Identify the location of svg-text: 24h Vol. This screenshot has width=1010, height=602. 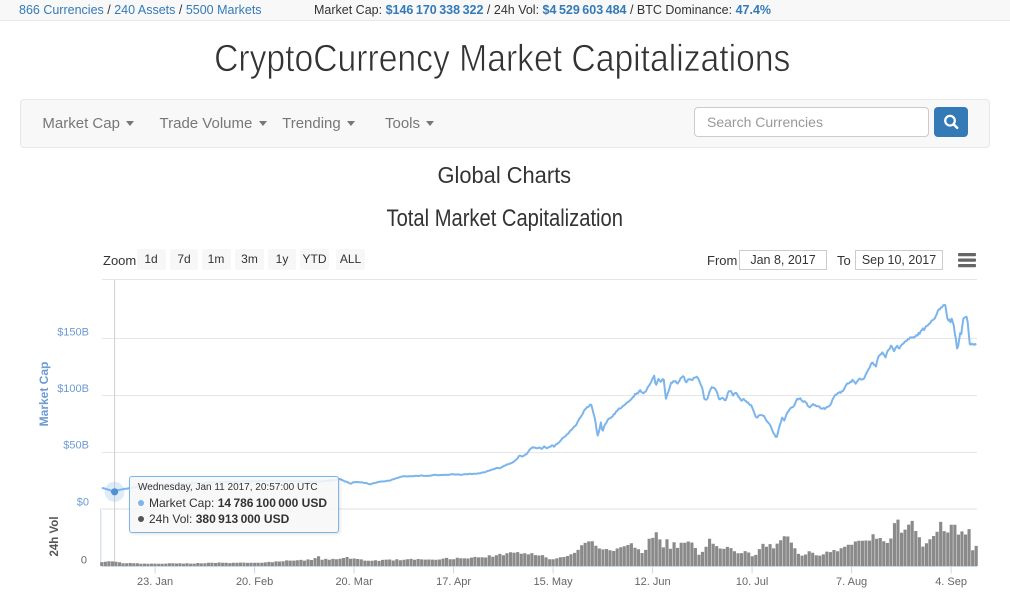
(55, 536).